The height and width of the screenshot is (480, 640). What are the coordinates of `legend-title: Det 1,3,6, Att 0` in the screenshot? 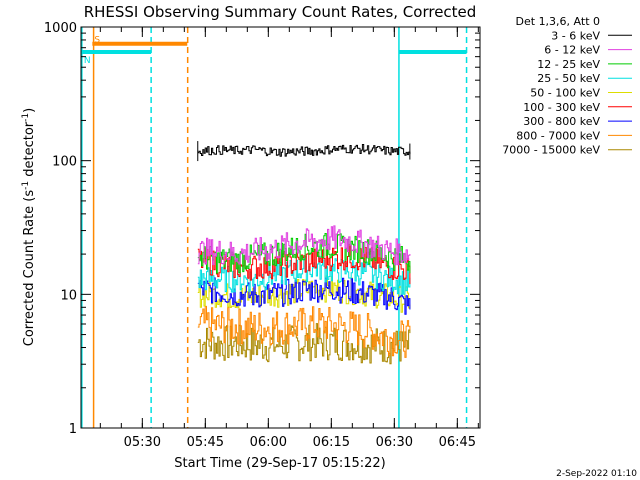 It's located at (558, 21).